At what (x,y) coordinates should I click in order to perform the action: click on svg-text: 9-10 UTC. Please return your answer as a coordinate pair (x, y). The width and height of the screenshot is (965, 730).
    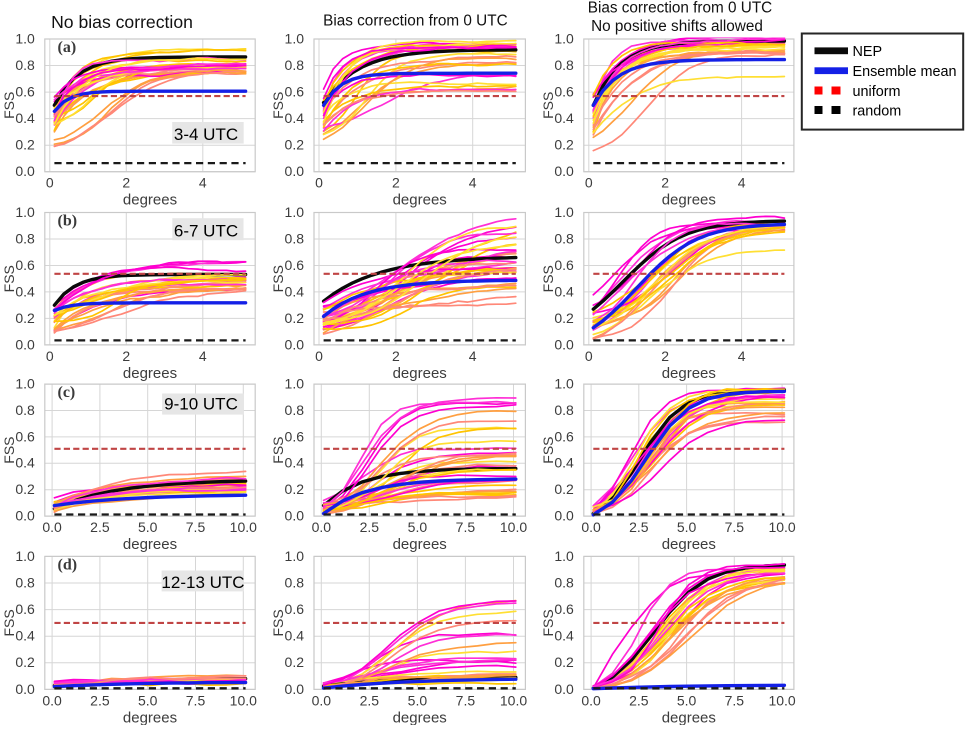
    Looking at the image, I should click on (201, 404).